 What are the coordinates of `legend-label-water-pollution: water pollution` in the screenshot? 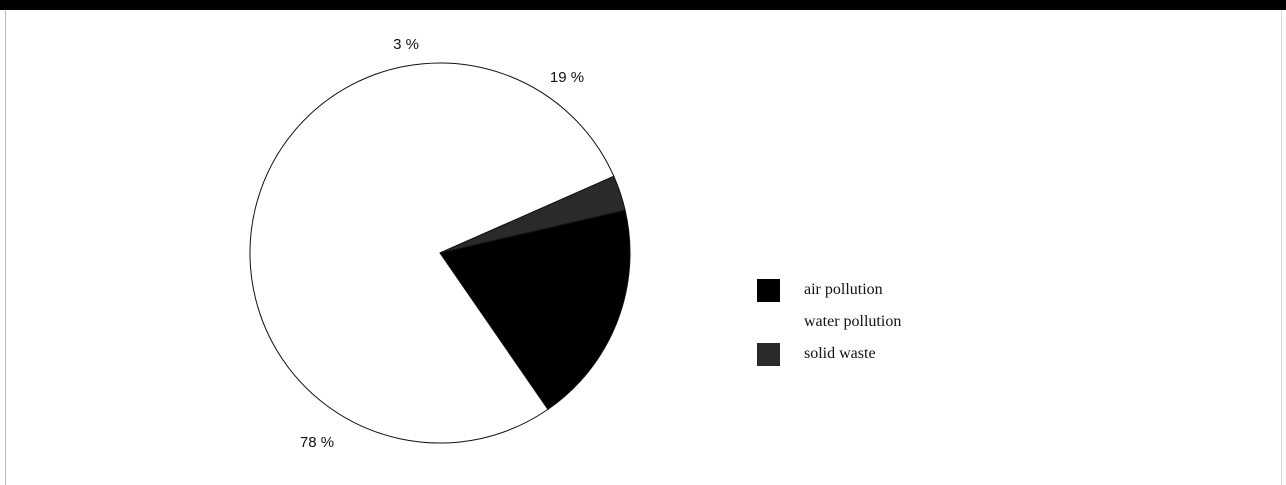 It's located at (853, 321).